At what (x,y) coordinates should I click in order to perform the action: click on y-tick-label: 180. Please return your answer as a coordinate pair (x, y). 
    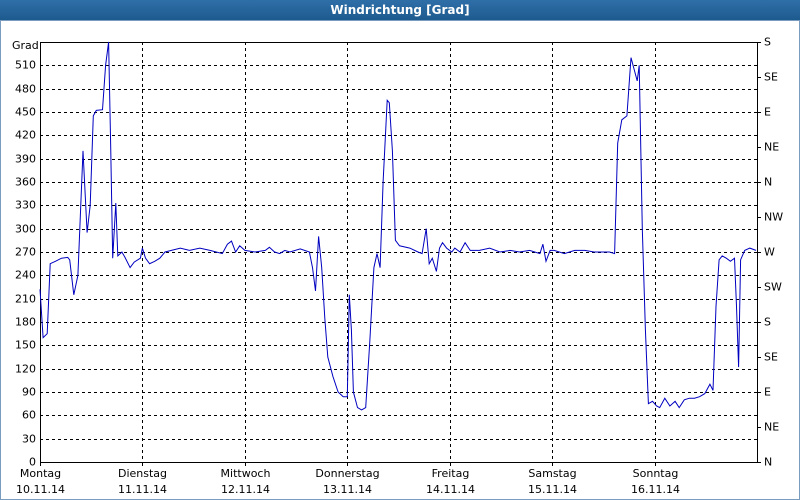
    Looking at the image, I should click on (25, 322).